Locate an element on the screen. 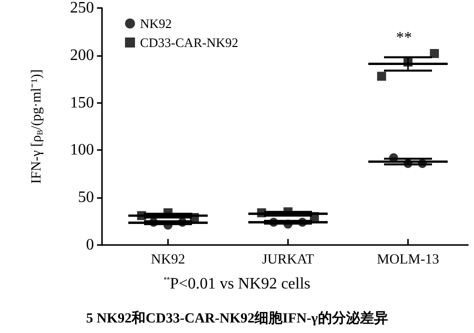  legend-label: NK92 is located at coordinates (156, 23).